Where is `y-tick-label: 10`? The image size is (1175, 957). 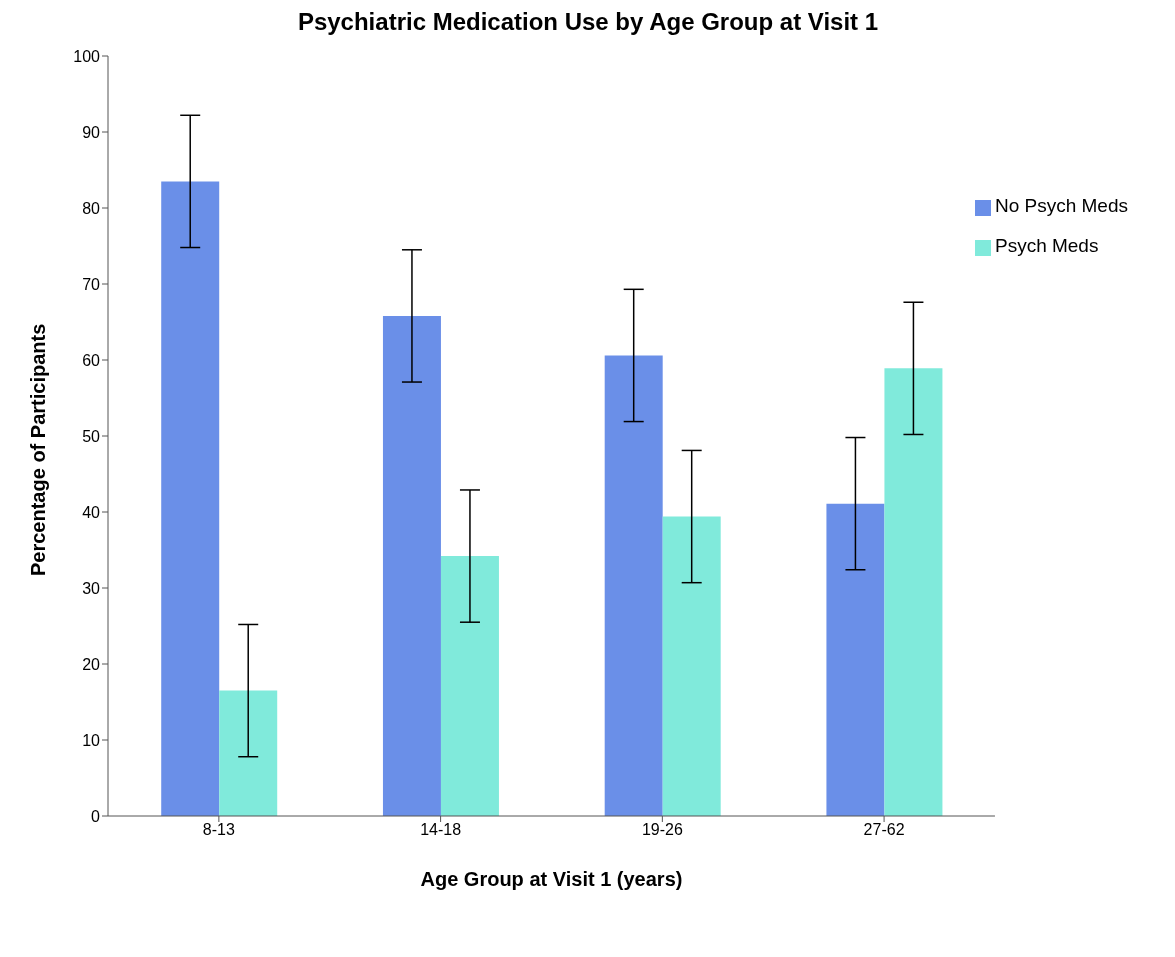 y-tick-label: 10 is located at coordinates (91, 740).